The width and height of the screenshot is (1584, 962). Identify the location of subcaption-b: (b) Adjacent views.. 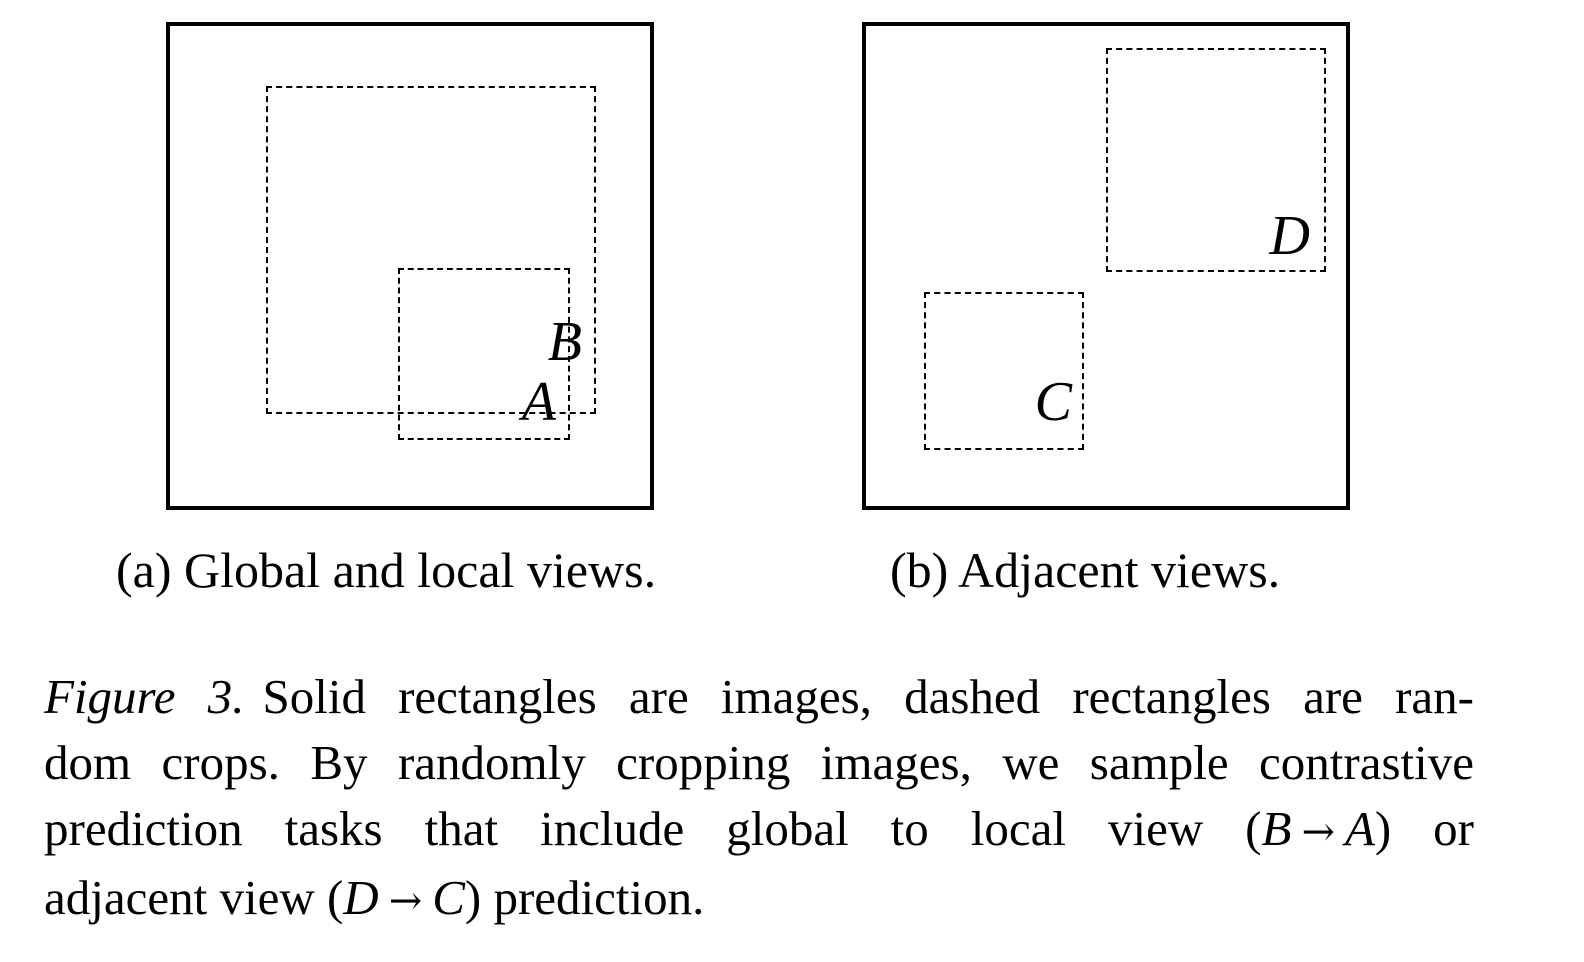
(1085, 570).